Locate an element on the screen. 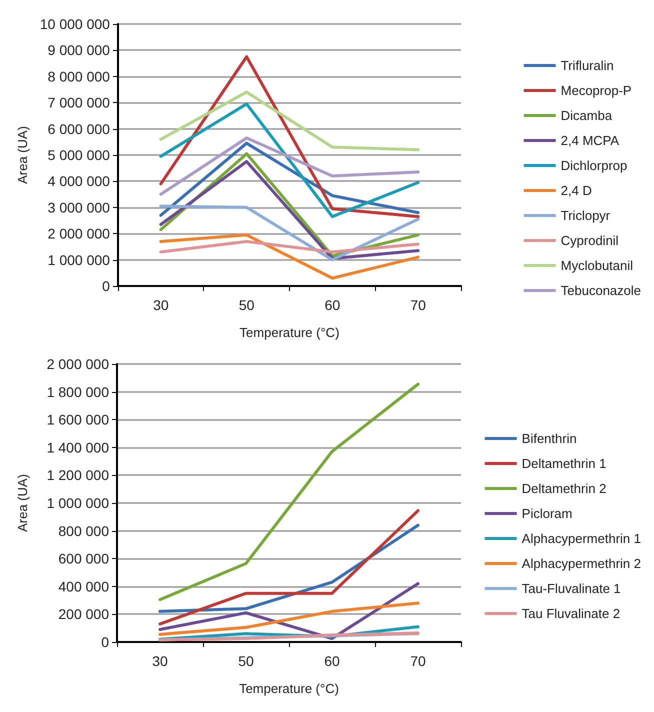 Image resolution: width=654 pixels, height=712 pixels. legend-label: Triclopyr is located at coordinates (585, 215).